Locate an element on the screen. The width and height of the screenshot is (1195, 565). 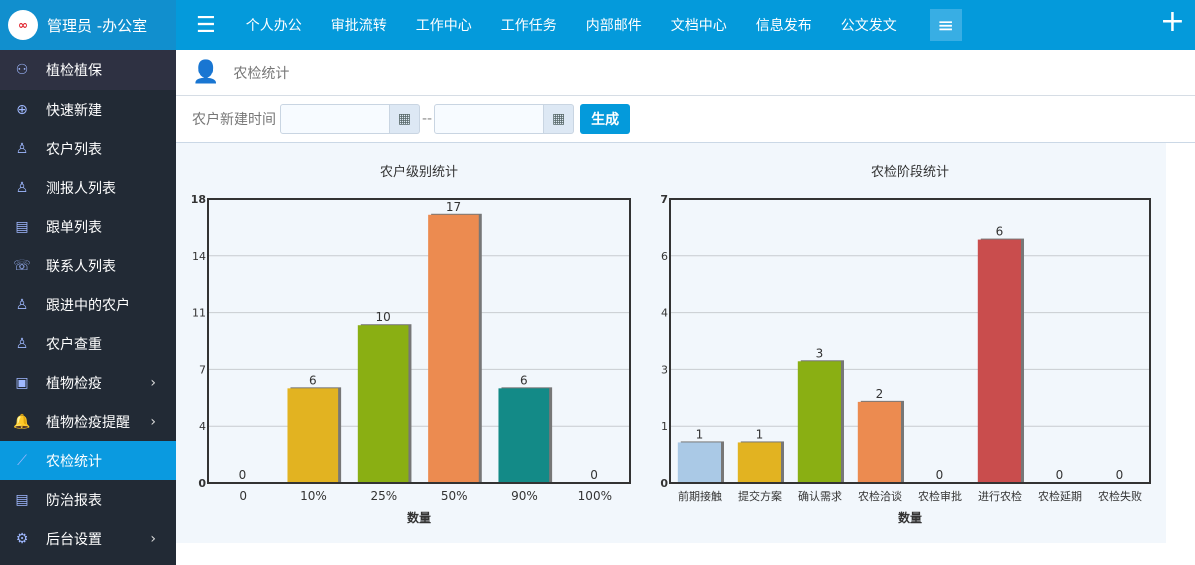
sidebar-item: ♙ 农户列表 is located at coordinates (88, 148).